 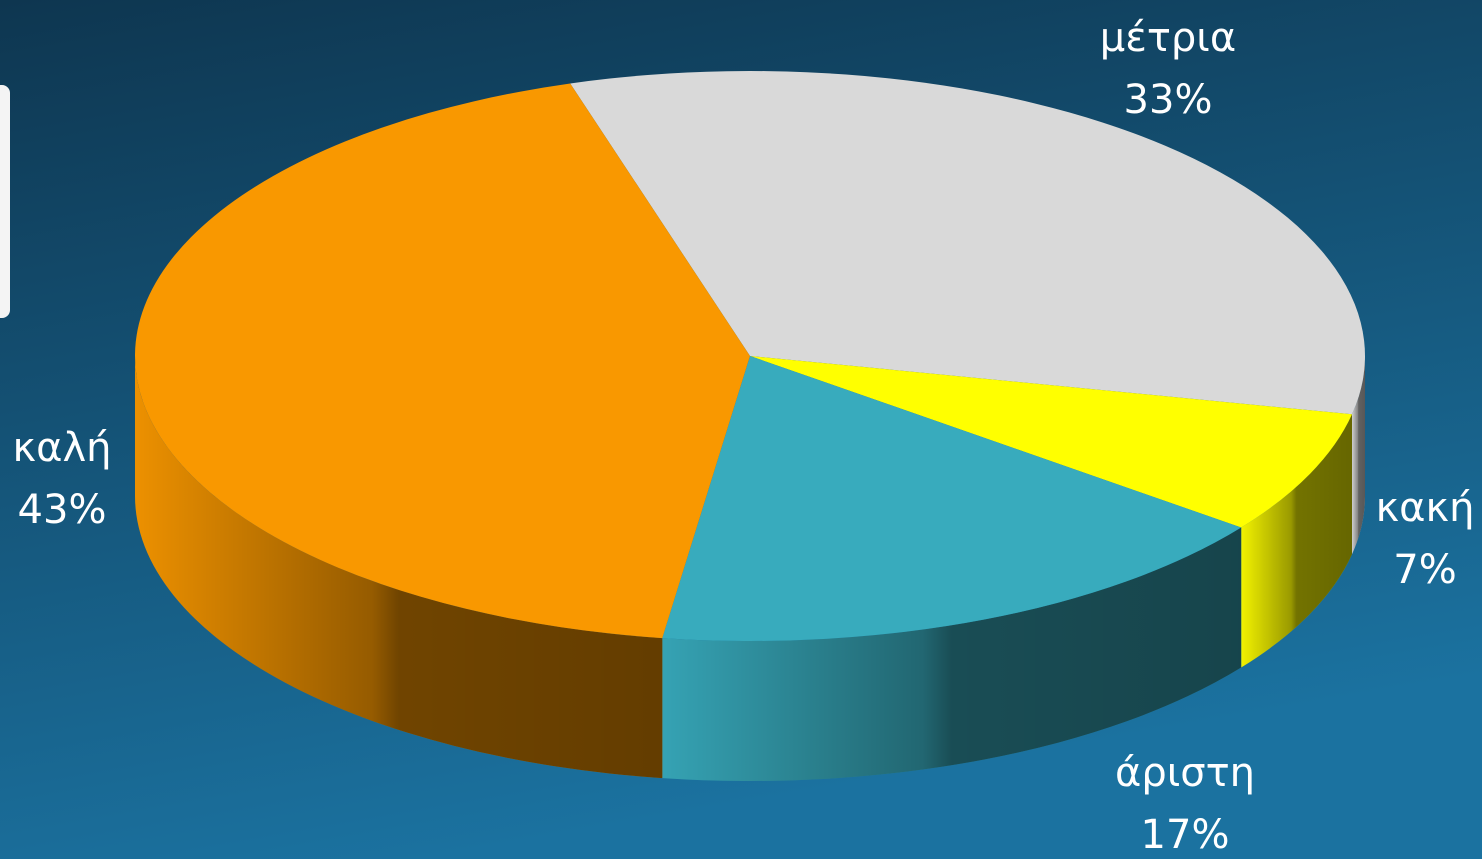 I want to click on slice-label: καλή, so click(x=62, y=448).